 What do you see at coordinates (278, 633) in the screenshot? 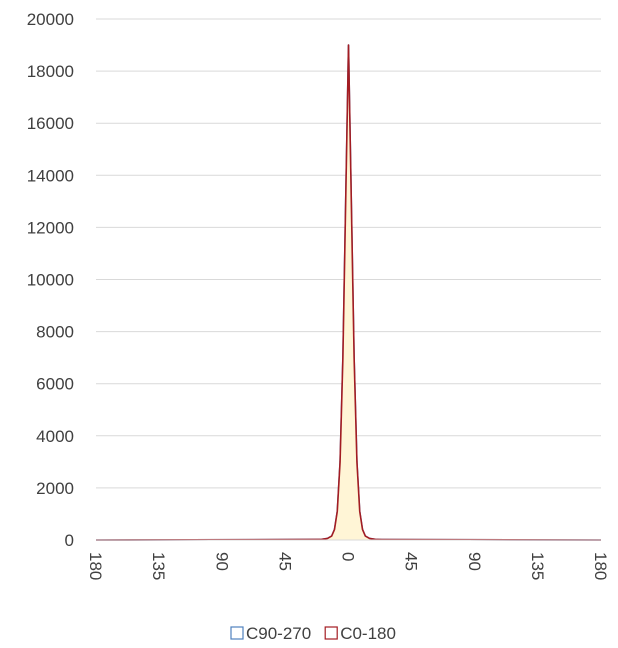
I see `legend-label: C90-270` at bounding box center [278, 633].